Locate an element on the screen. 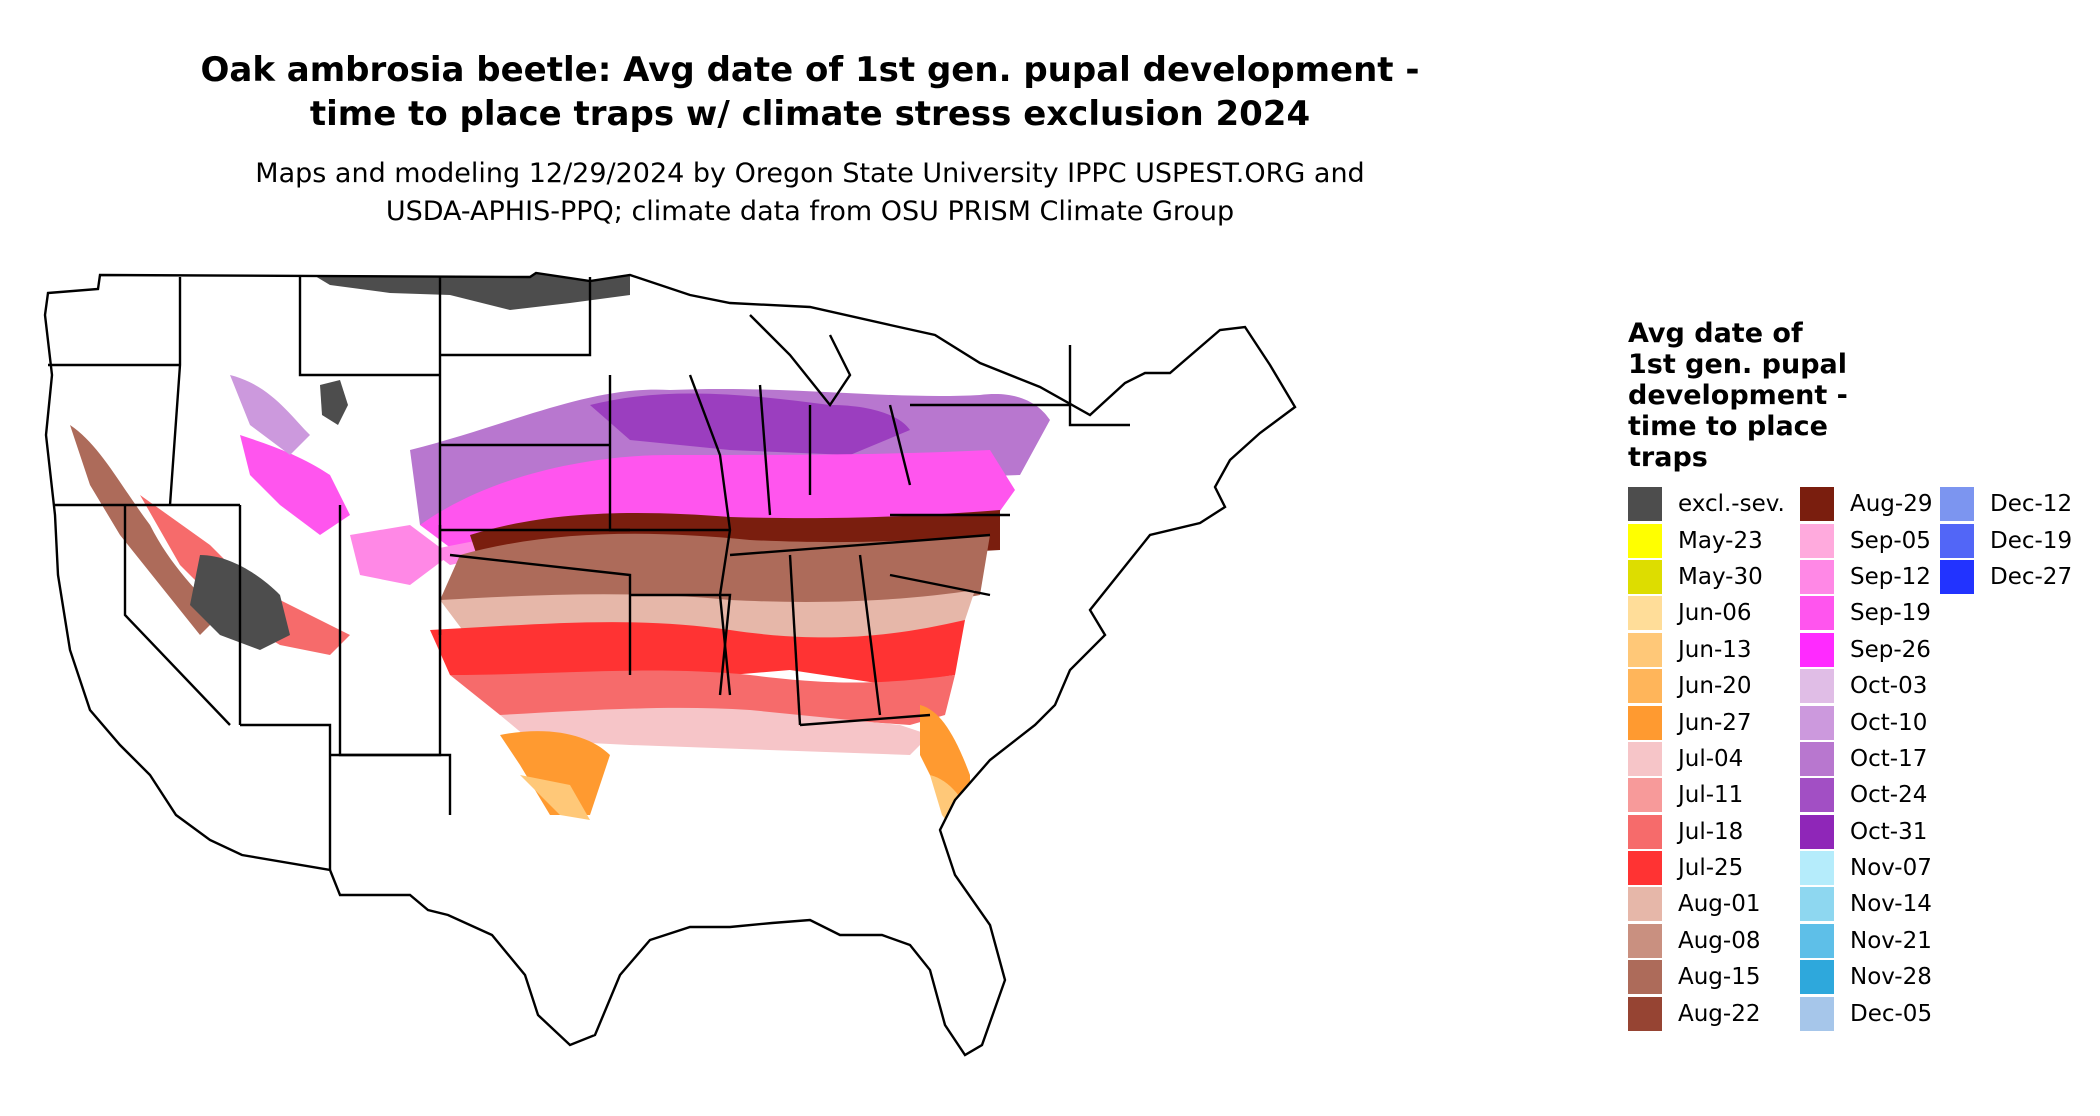 This screenshot has height=1116, width=2100. legend-item: Sep-19 is located at coordinates (1866, 613).